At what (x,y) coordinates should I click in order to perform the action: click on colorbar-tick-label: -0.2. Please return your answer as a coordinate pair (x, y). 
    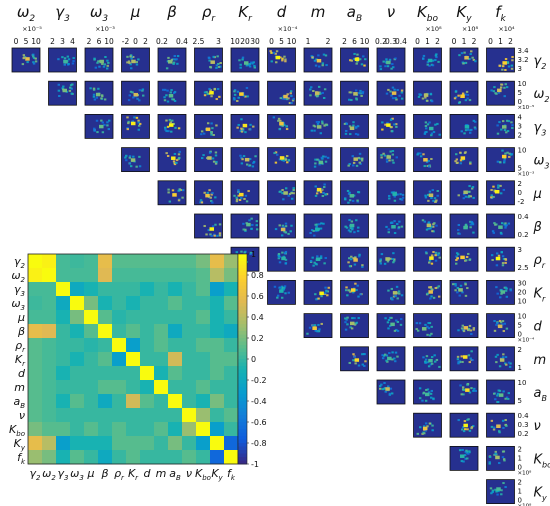
    Looking at the image, I should click on (259, 380).